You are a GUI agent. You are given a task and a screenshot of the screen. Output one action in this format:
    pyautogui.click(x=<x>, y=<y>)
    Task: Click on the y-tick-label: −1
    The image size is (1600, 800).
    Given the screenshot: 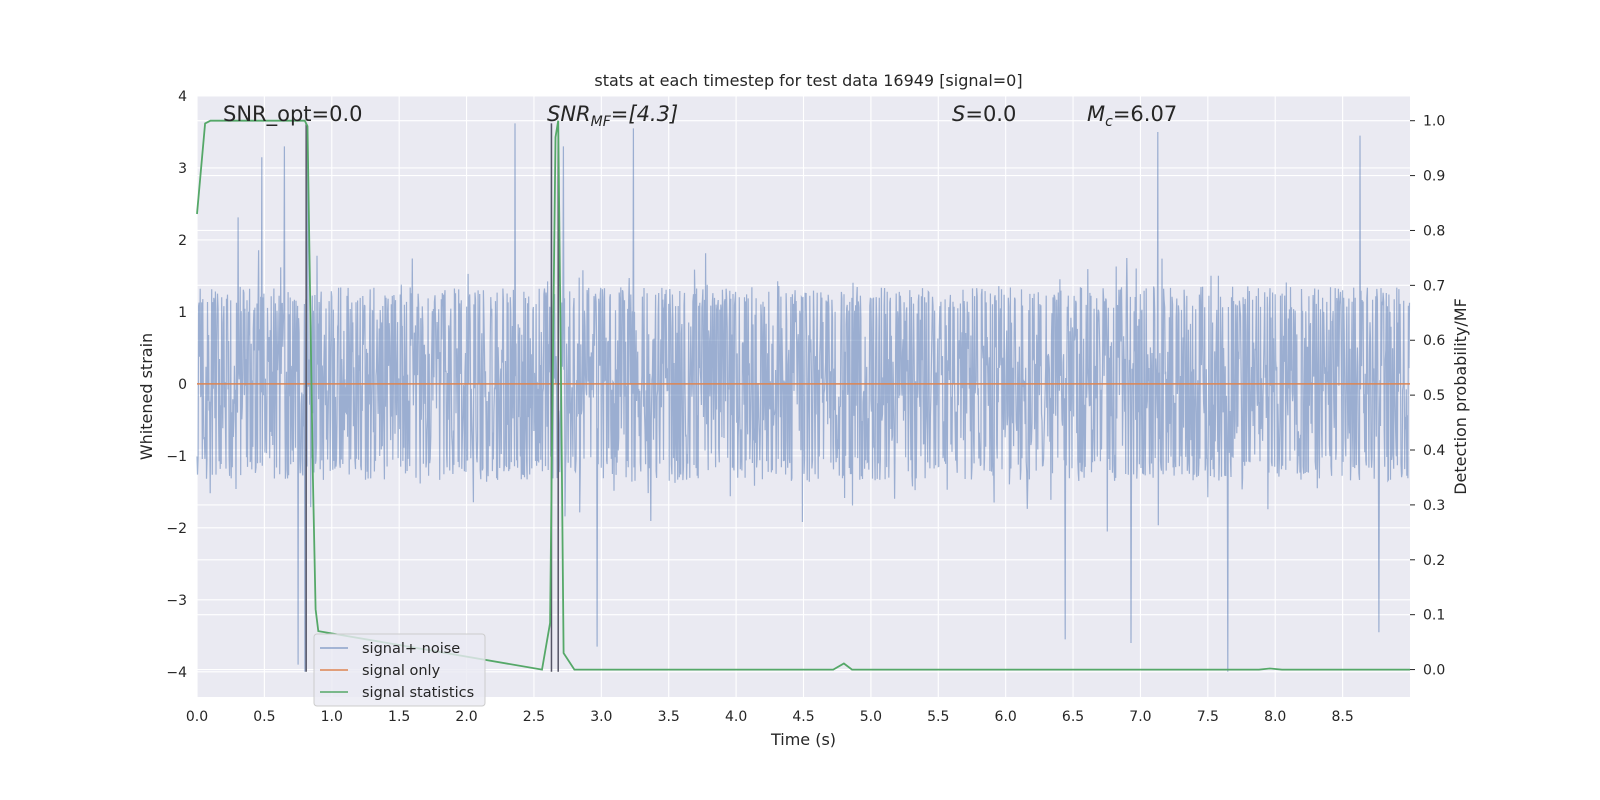 What is the action you would take?
    pyautogui.click(x=176, y=457)
    